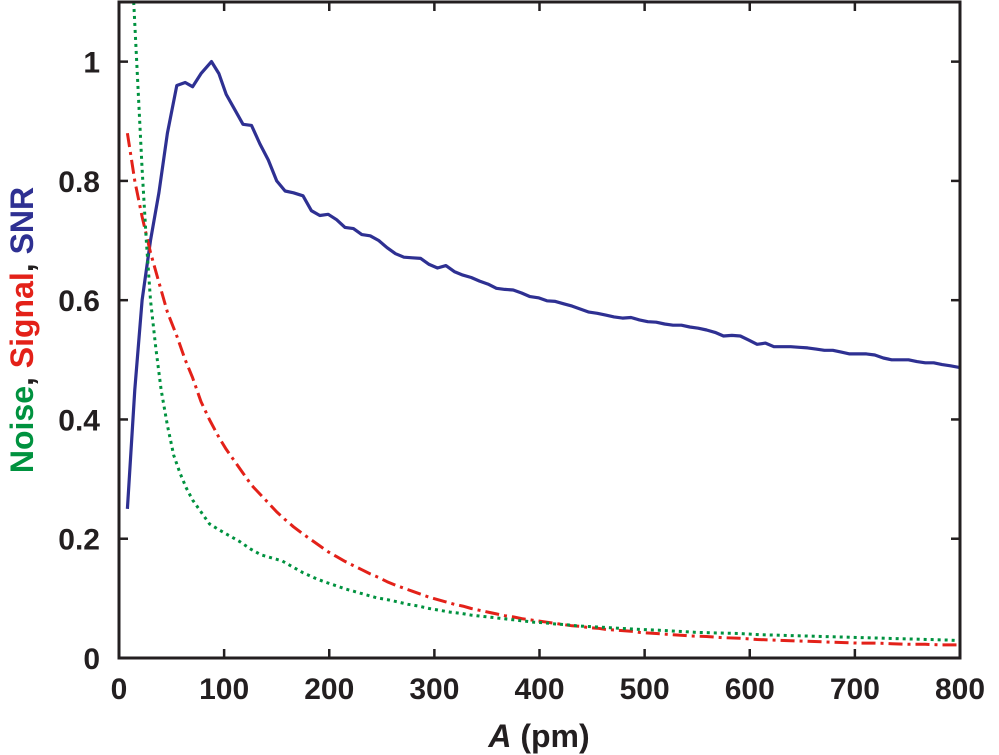  I want to click on x-tick-label: 300, so click(434, 689).